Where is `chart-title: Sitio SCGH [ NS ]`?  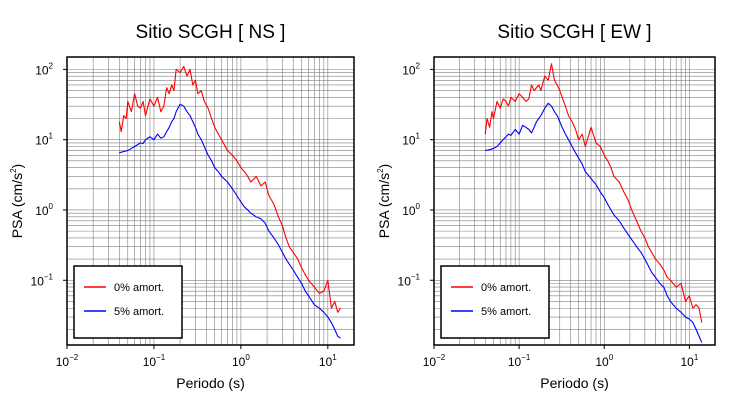 chart-title: Sitio SCGH [ NS ] is located at coordinates (211, 32).